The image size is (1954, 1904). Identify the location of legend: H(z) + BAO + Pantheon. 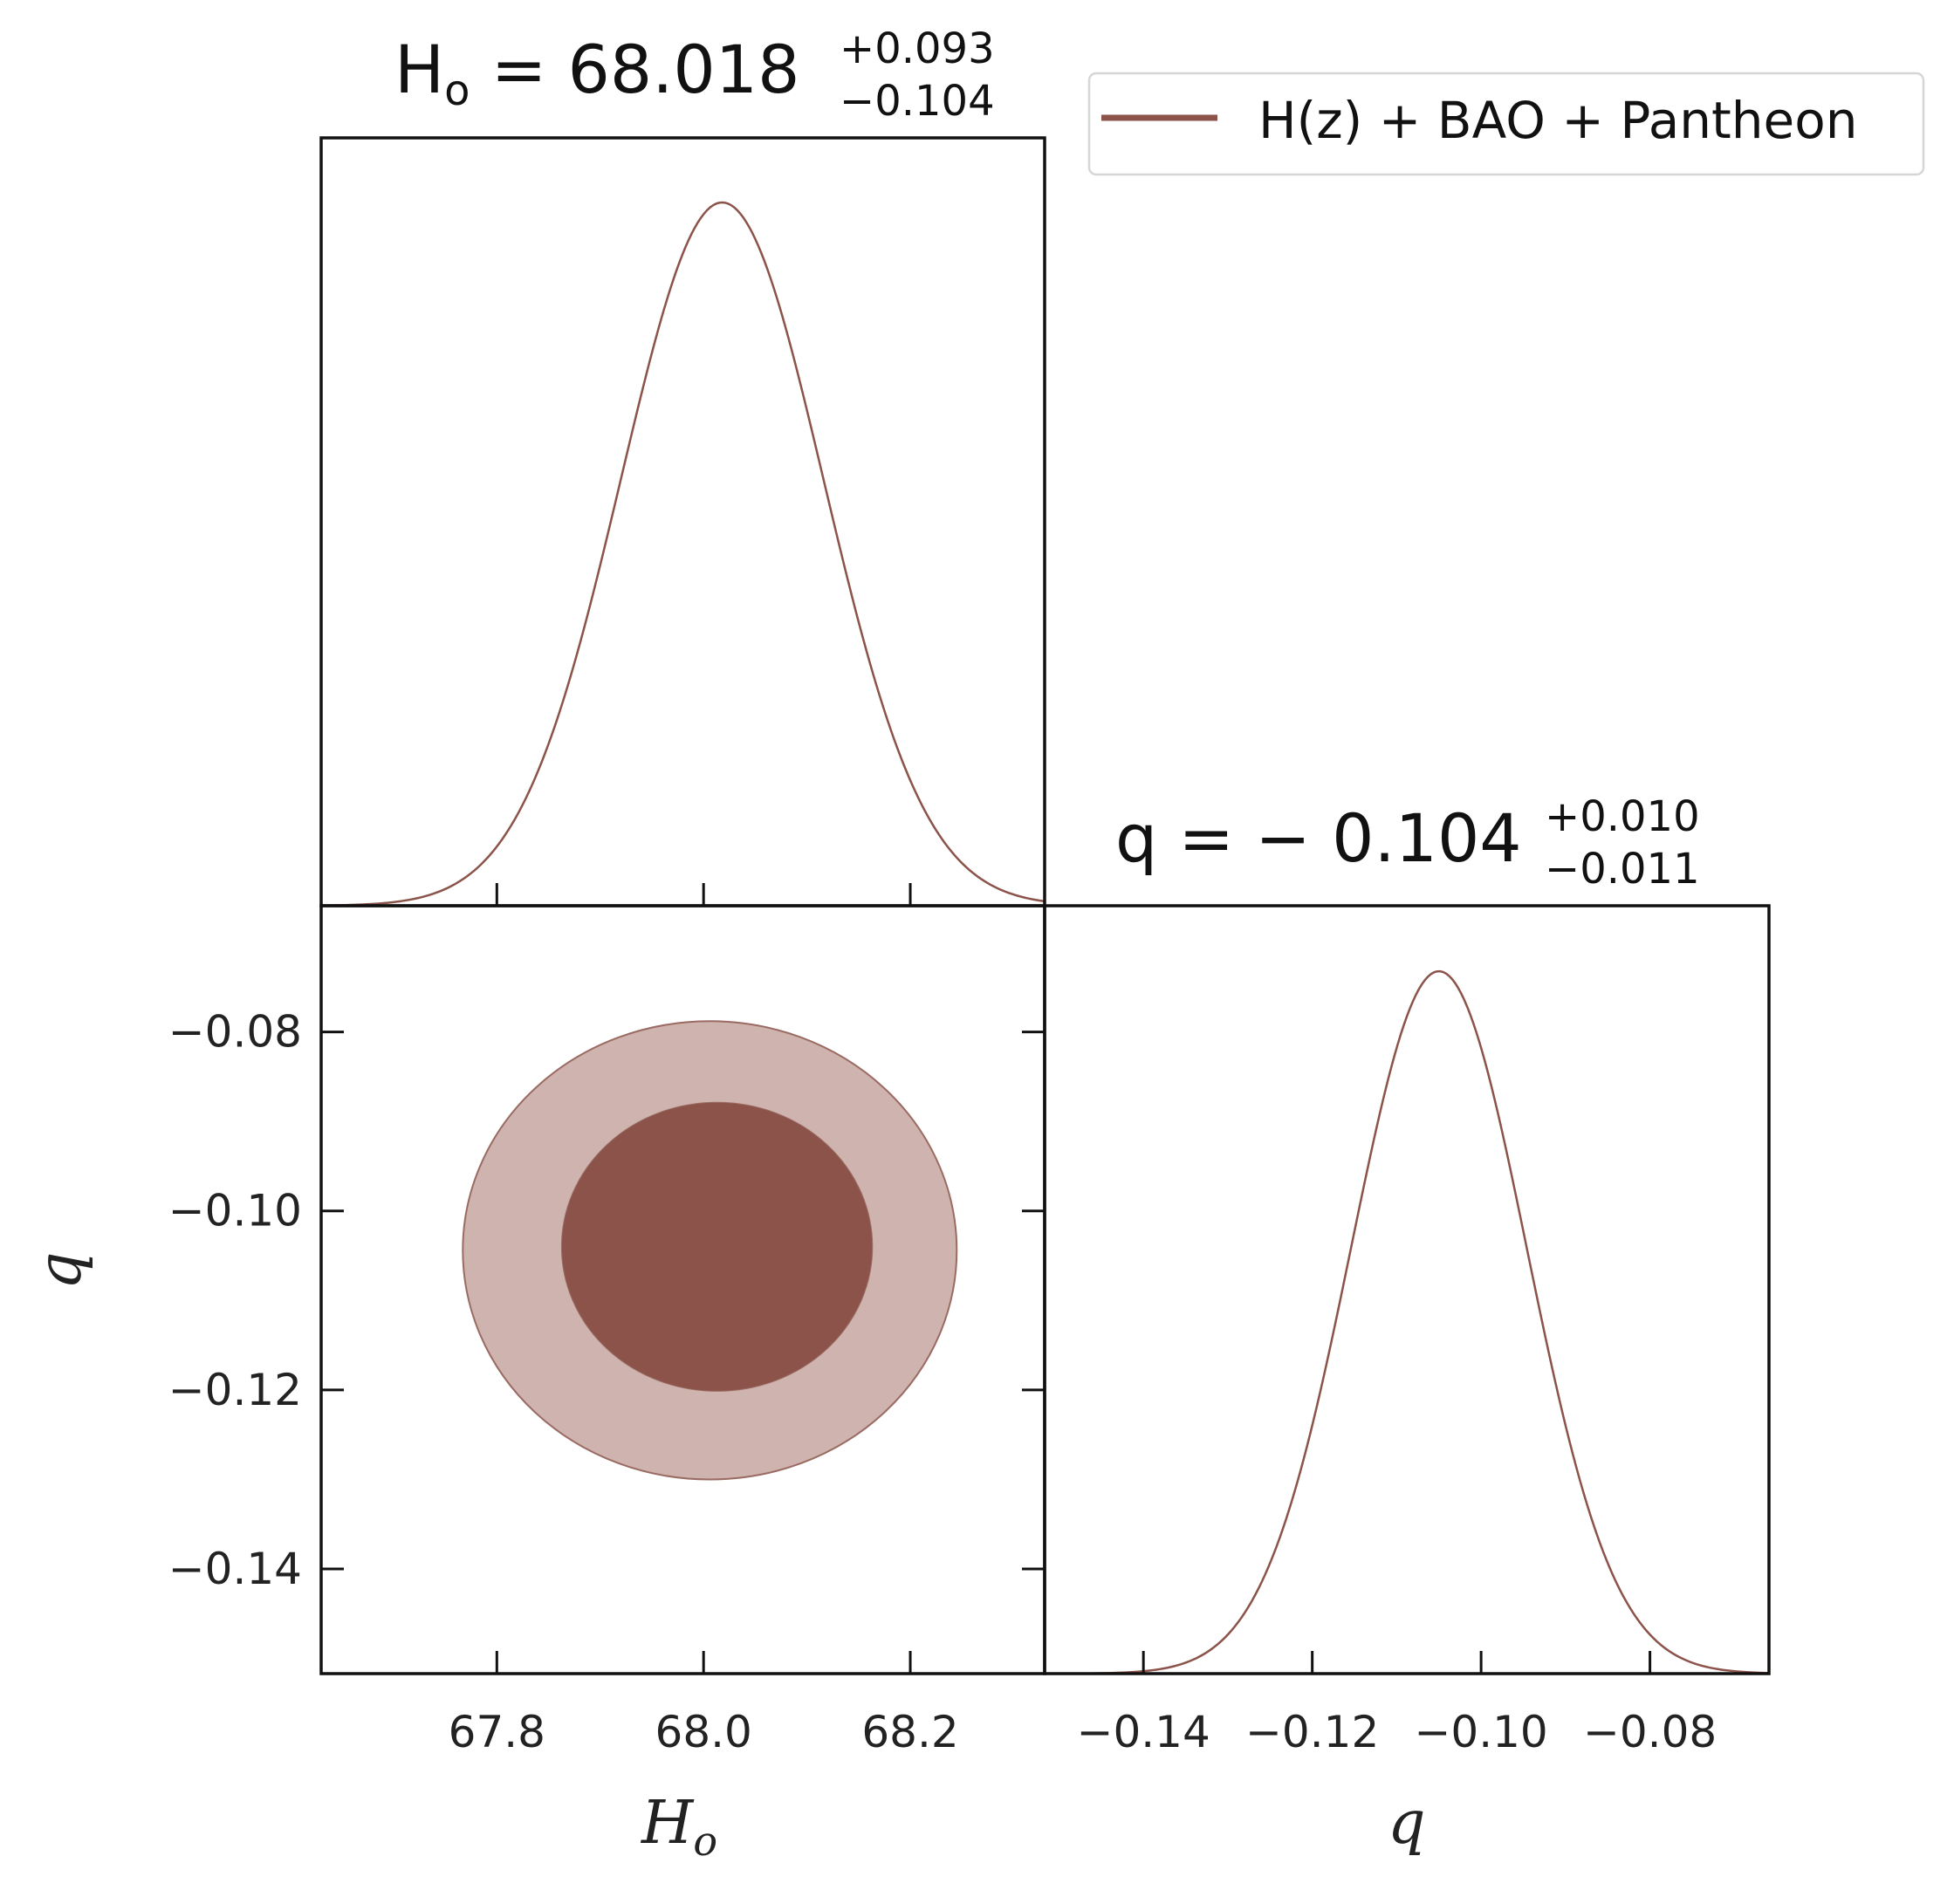
(1506, 124).